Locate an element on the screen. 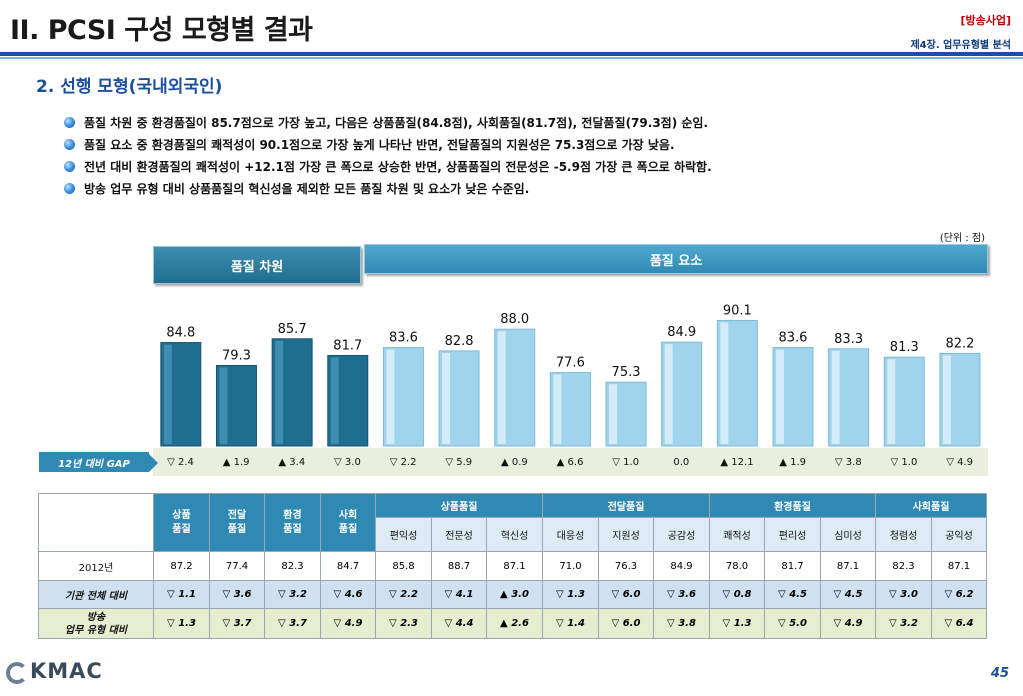 The image size is (1023, 696). element-panel-header: 품질 요소 is located at coordinates (676, 259).